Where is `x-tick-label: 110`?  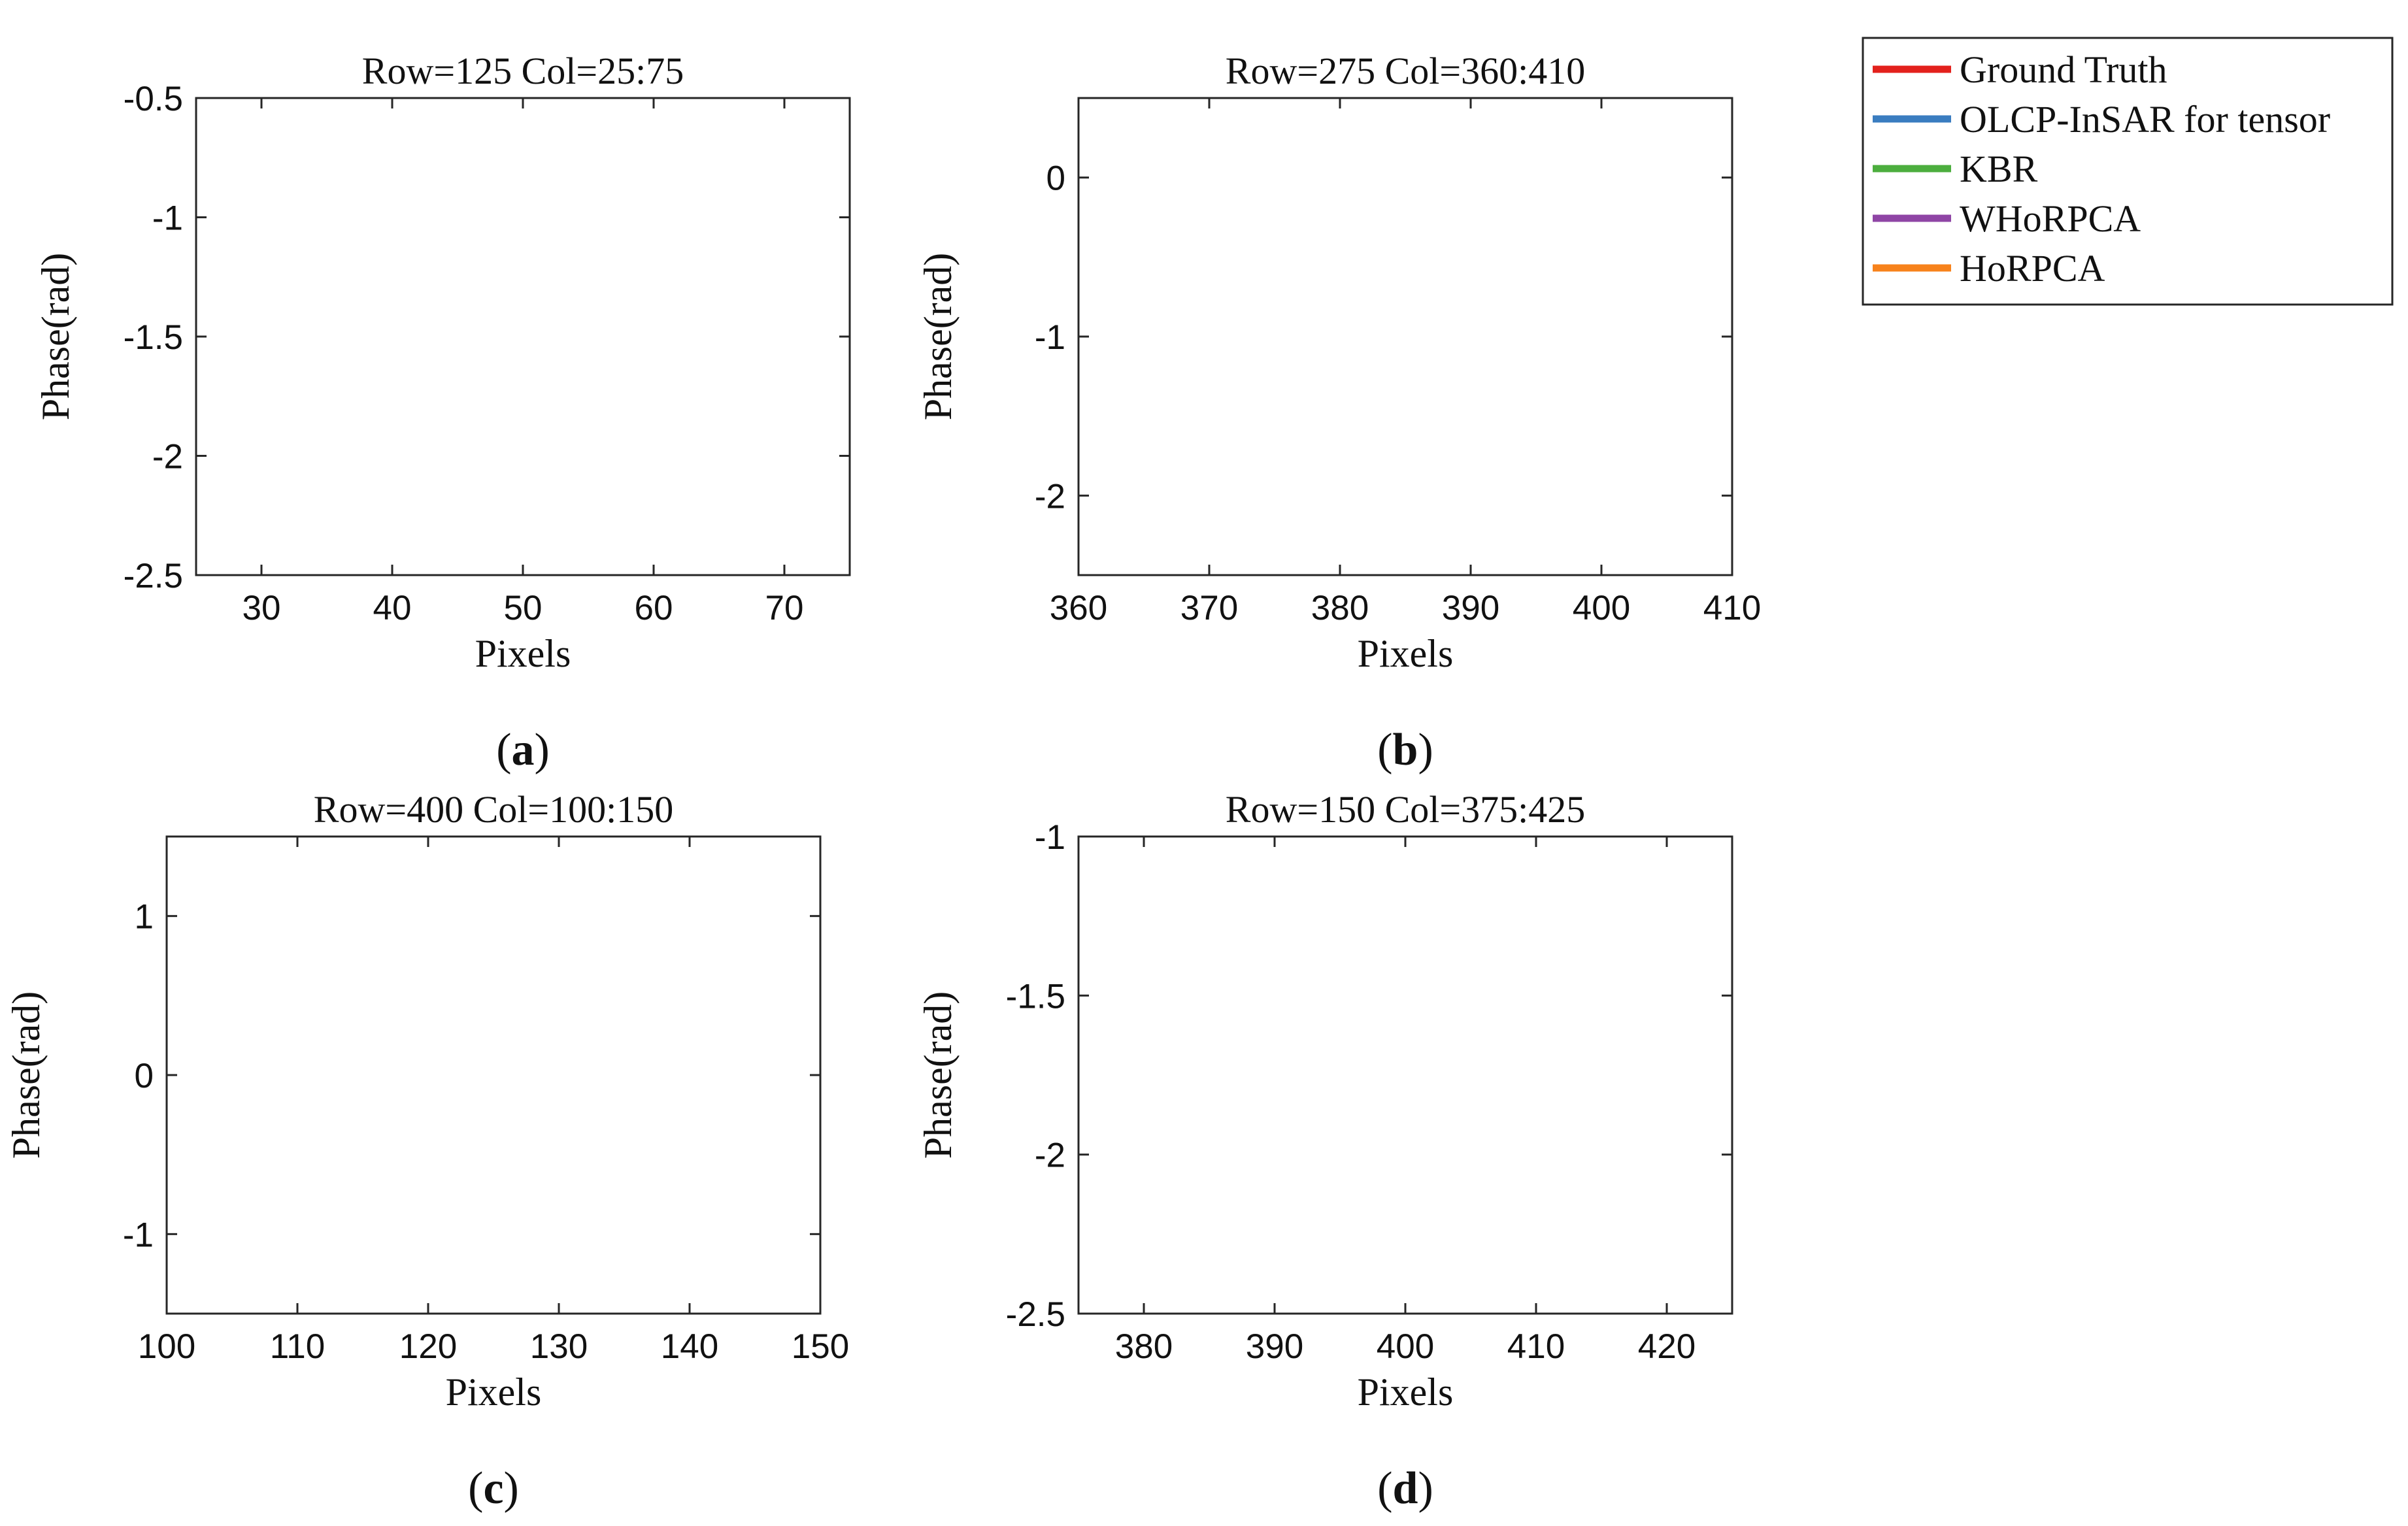 x-tick-label: 110 is located at coordinates (298, 1347).